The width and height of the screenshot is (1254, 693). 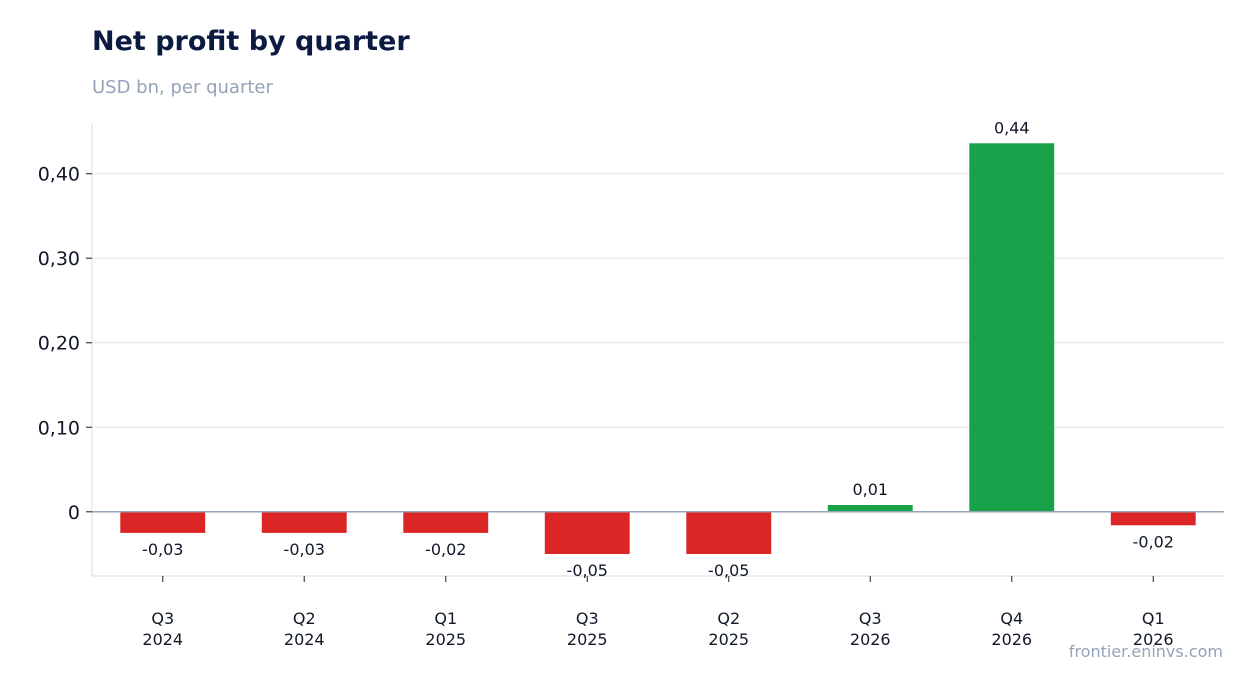 I want to click on data-label: 0,01, so click(x=870, y=489).